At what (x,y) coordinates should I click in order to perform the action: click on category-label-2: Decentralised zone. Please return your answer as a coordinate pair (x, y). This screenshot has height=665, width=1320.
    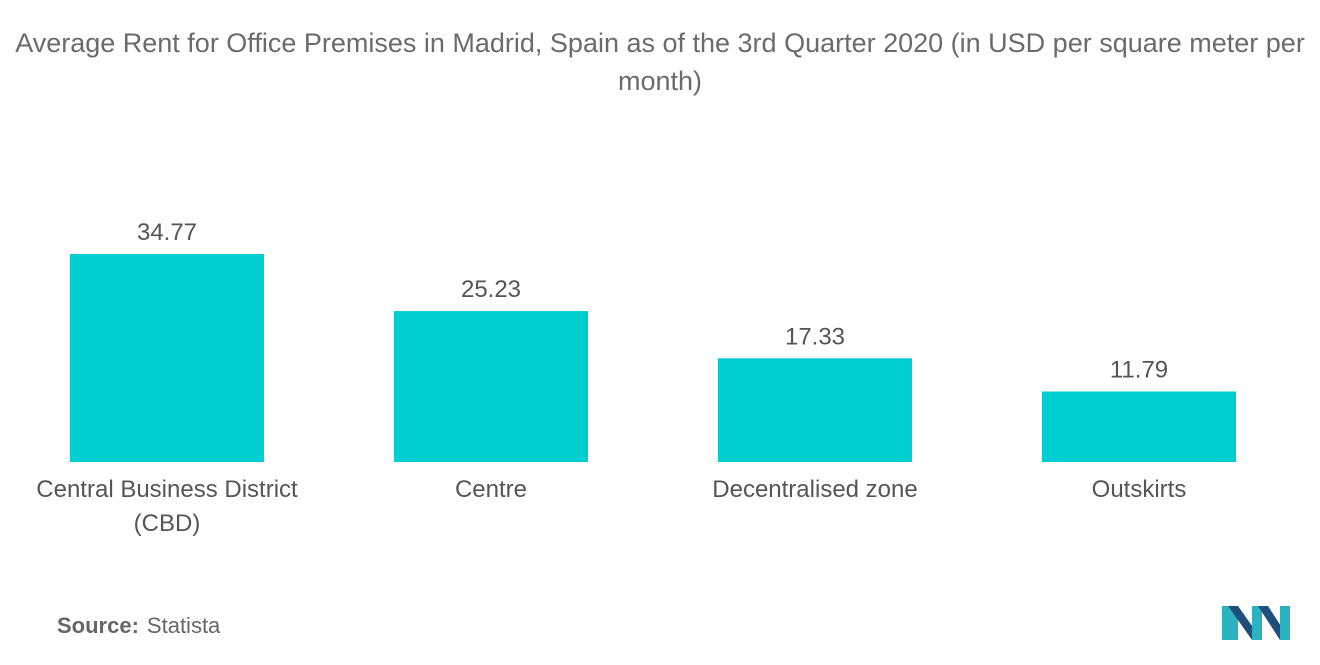
    Looking at the image, I should click on (814, 489).